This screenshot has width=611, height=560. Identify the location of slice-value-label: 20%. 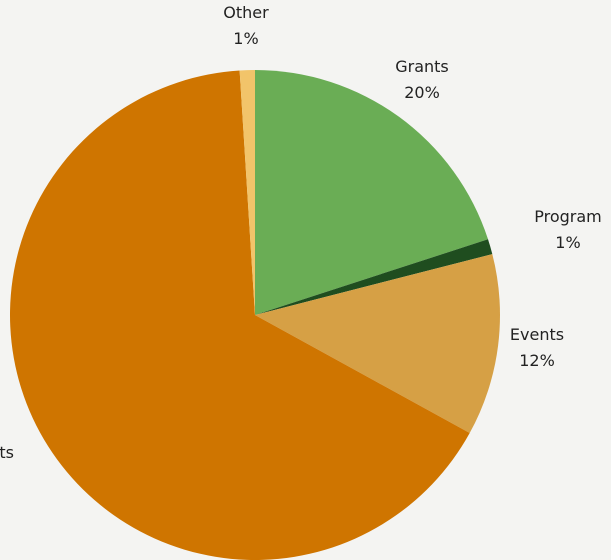
(422, 92).